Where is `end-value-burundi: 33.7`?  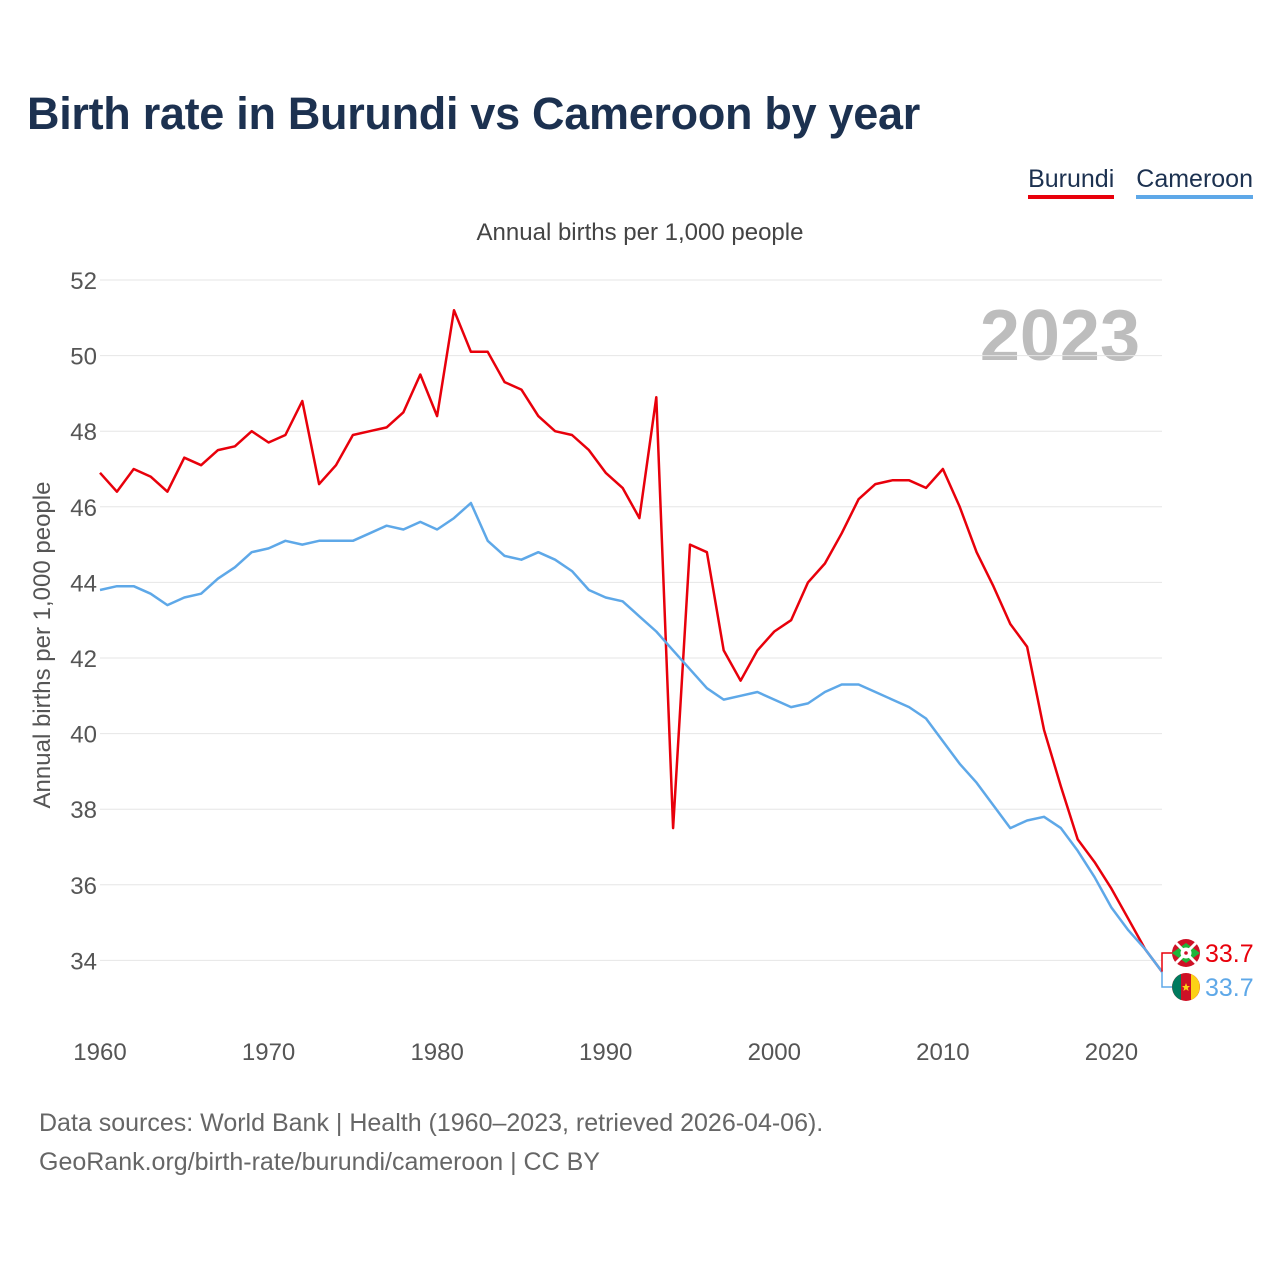 end-value-burundi: 33.7 is located at coordinates (1229, 954).